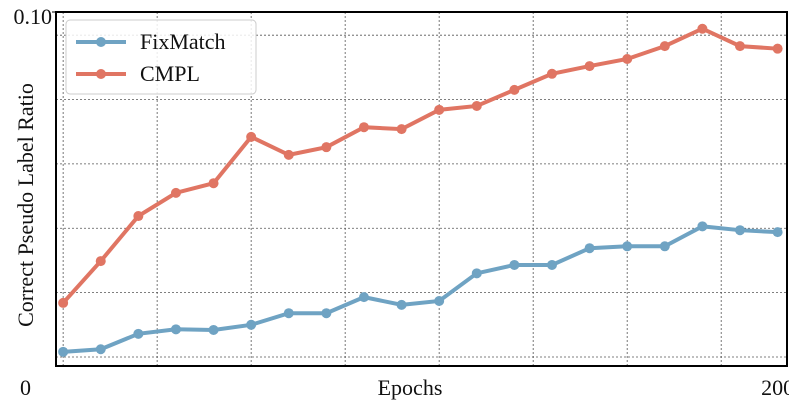 This screenshot has height=408, width=789. Describe the element at coordinates (183, 41) in the screenshot. I see `legend-label: FixMatch` at that location.